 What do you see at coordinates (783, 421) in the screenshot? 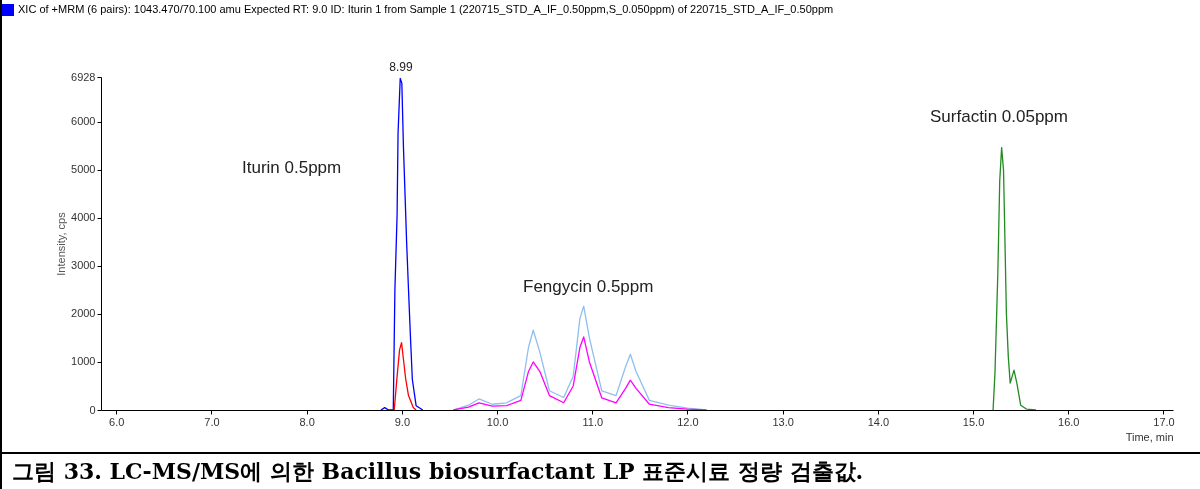
I see `x-tick-label: 13.0` at bounding box center [783, 421].